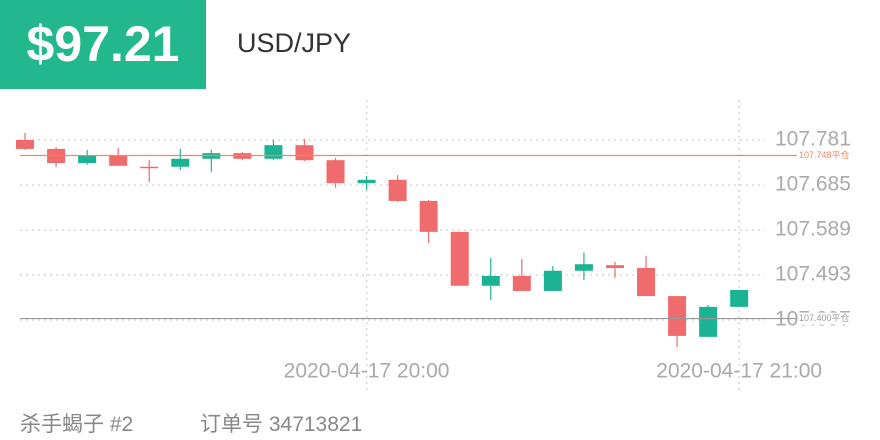 This screenshot has height=440, width=880. I want to click on x-tick-label: 2020-04-17 20:00, so click(367, 371).